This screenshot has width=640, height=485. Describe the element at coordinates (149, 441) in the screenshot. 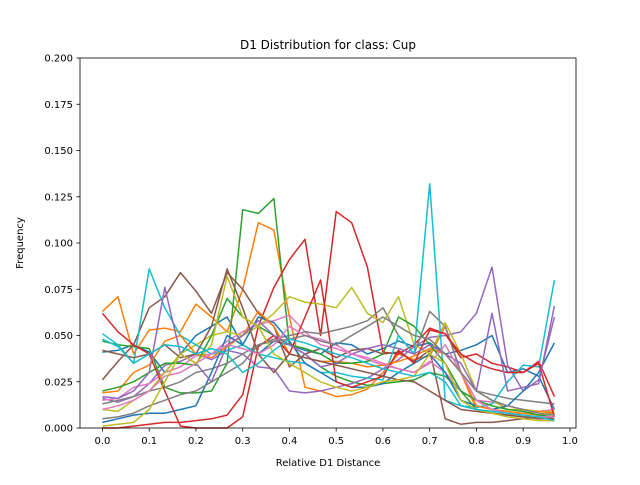

I see `x-tick-label: 0.1` at that location.